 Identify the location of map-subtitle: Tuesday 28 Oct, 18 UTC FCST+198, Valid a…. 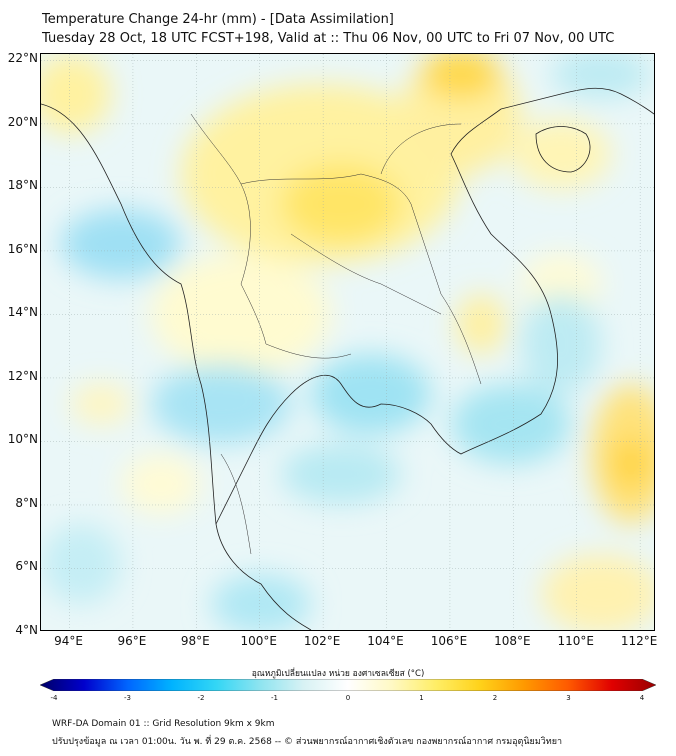
(328, 38).